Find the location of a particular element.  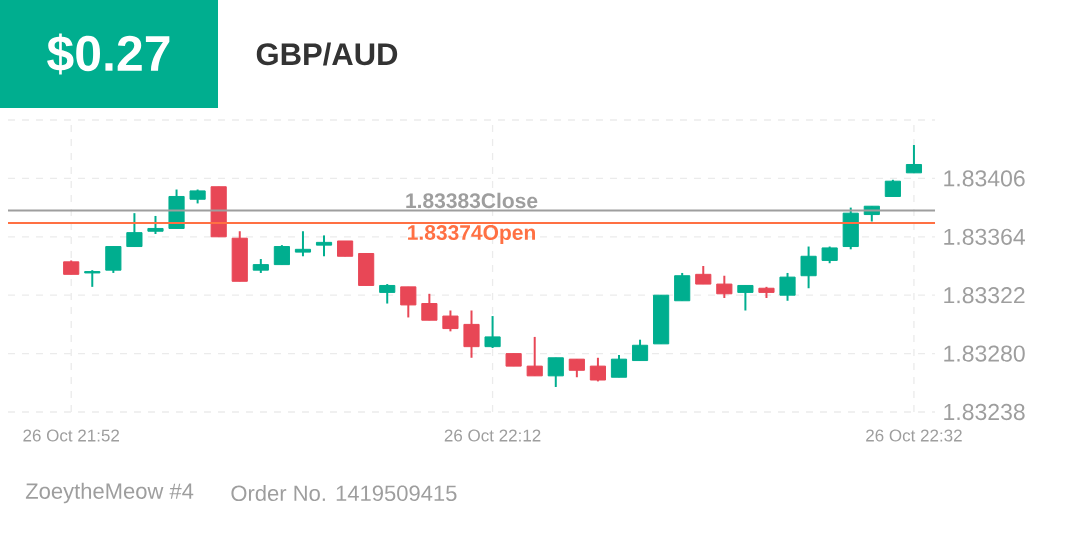

y-tick-label: 1.83406 is located at coordinates (984, 178).